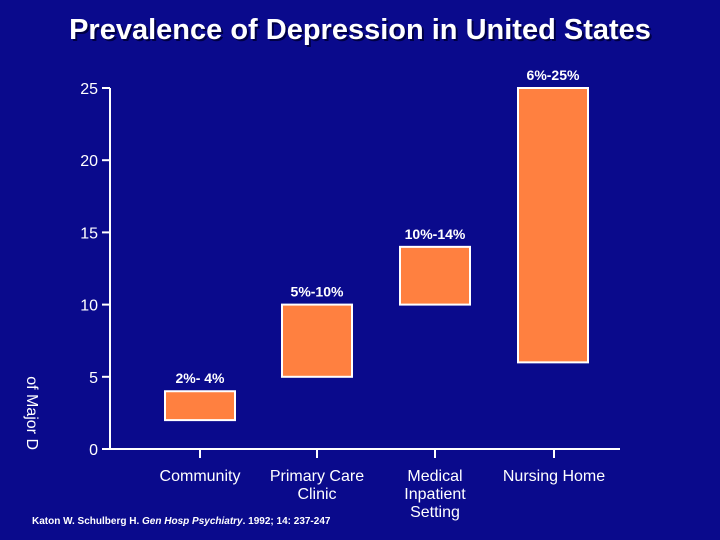  What do you see at coordinates (89, 306) in the screenshot?
I see `y-tick-label: 10` at bounding box center [89, 306].